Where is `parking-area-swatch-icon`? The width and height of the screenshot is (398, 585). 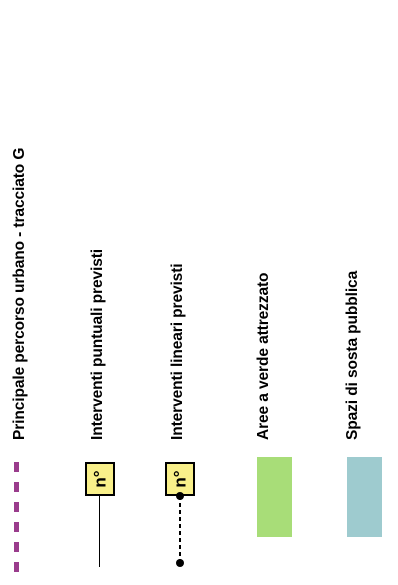
parking-area-swatch-icon is located at coordinates (364, 497).